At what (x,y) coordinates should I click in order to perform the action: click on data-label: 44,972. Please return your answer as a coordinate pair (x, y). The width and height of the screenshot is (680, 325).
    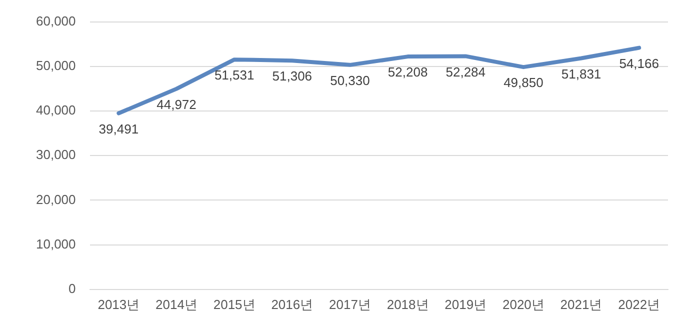
    Looking at the image, I should click on (176, 104).